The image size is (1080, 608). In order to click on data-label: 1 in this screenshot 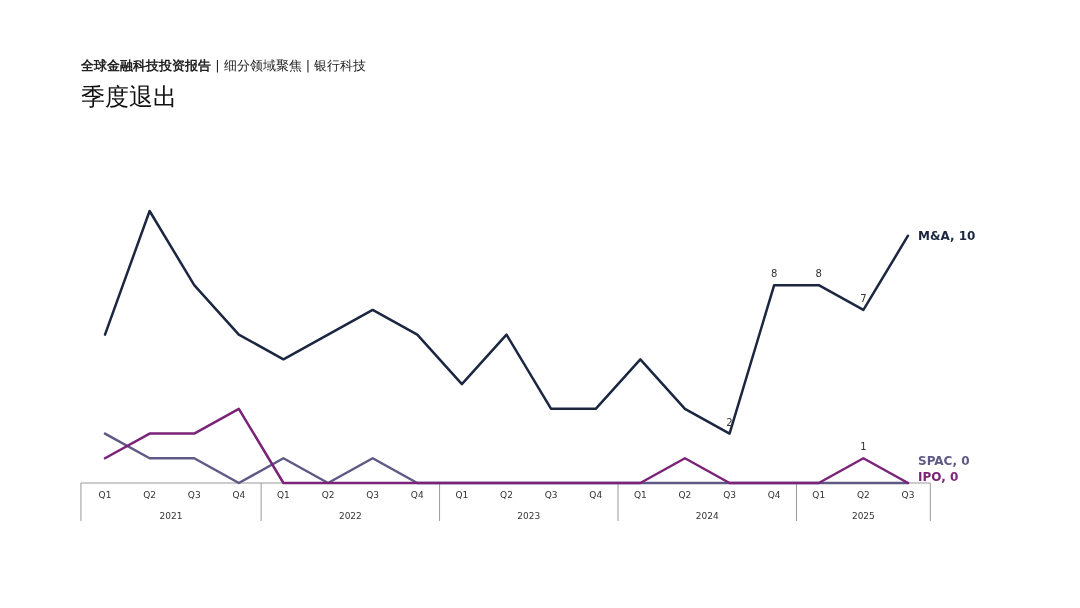, I will do `click(863, 447)`.